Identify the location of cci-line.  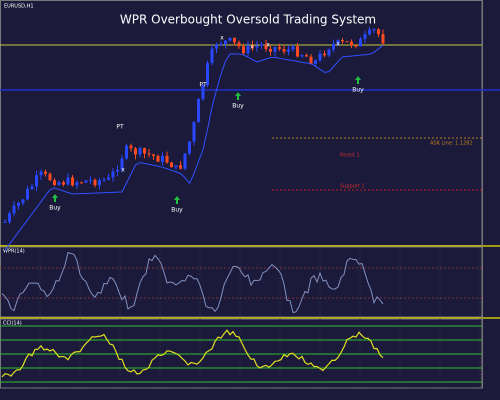
(192, 353).